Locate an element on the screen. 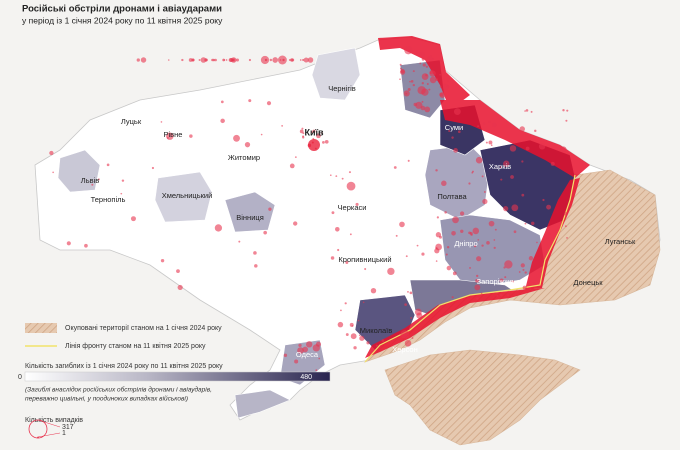  city-label: Донецьк is located at coordinates (588, 282).